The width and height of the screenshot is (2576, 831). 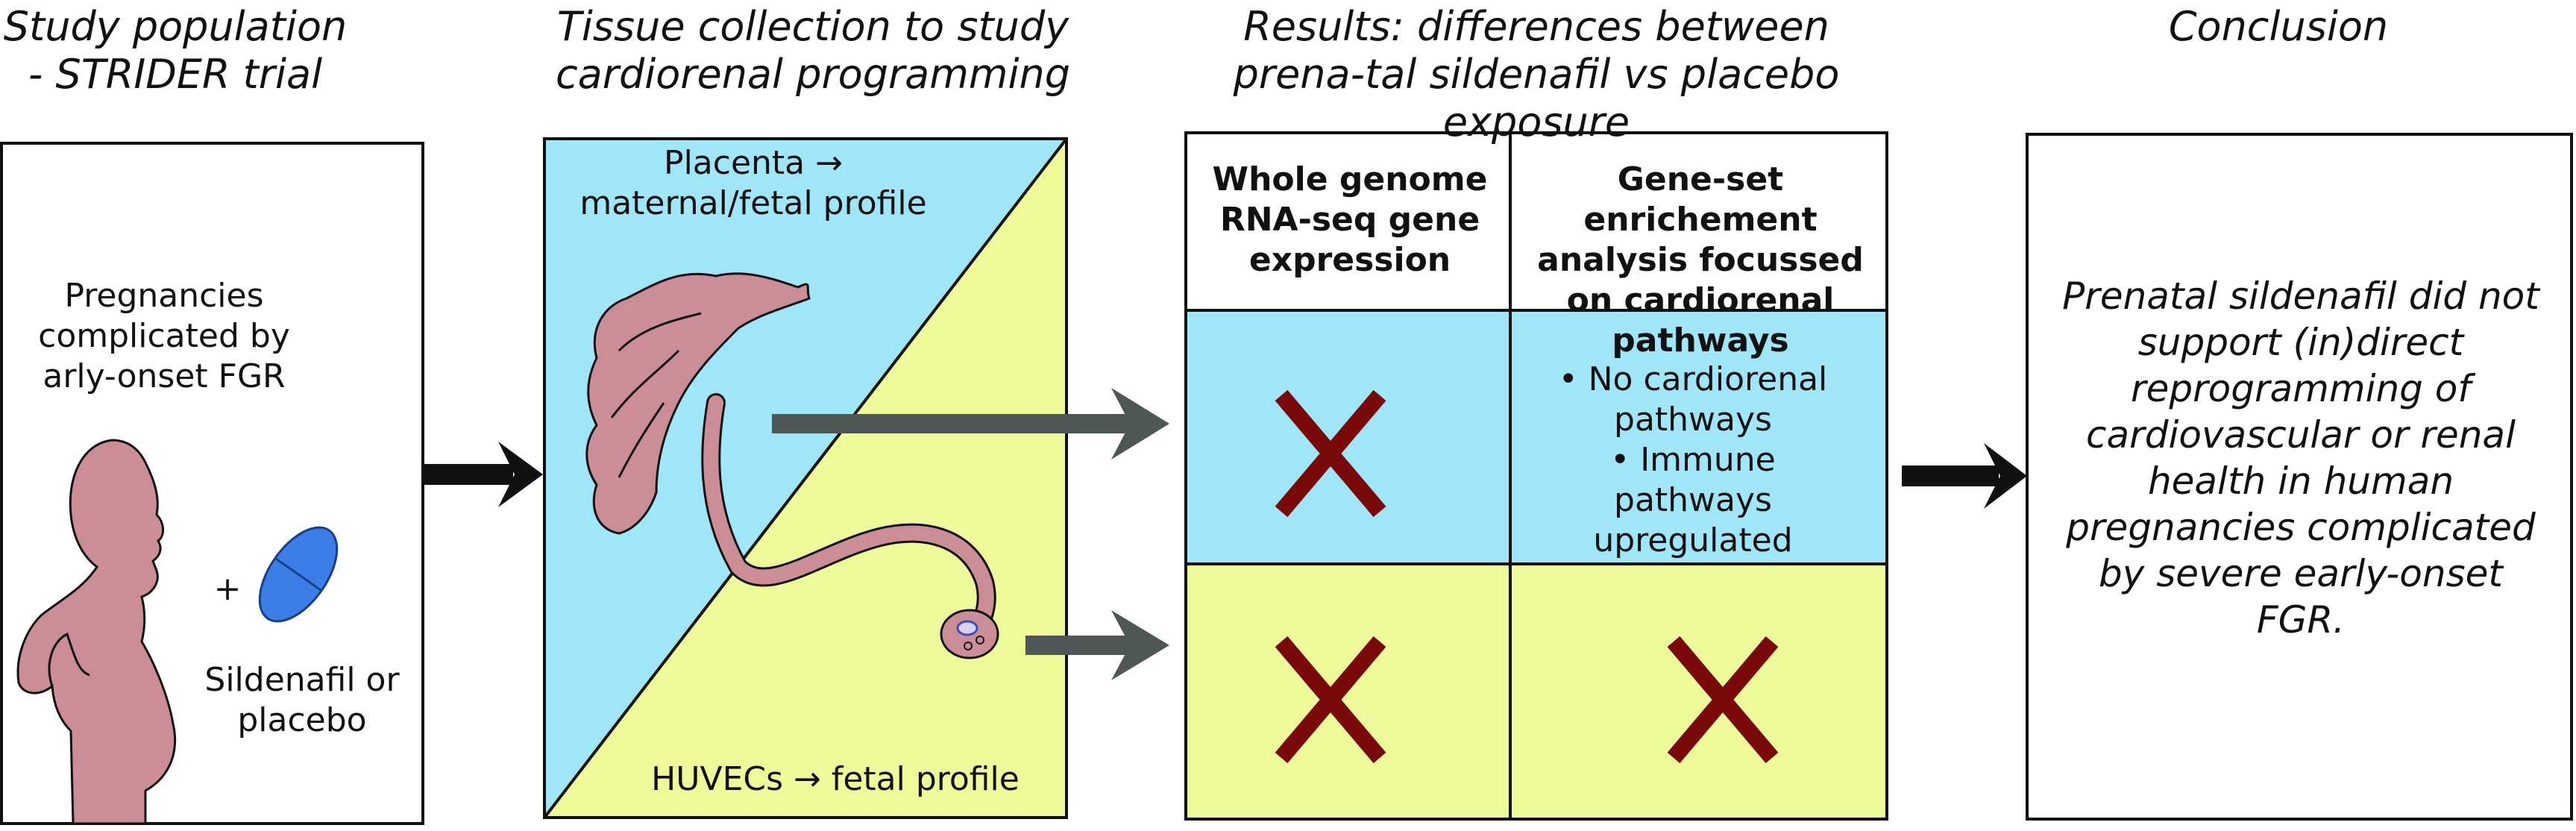 I want to click on results-row-placenta, so click(x=1537, y=437).